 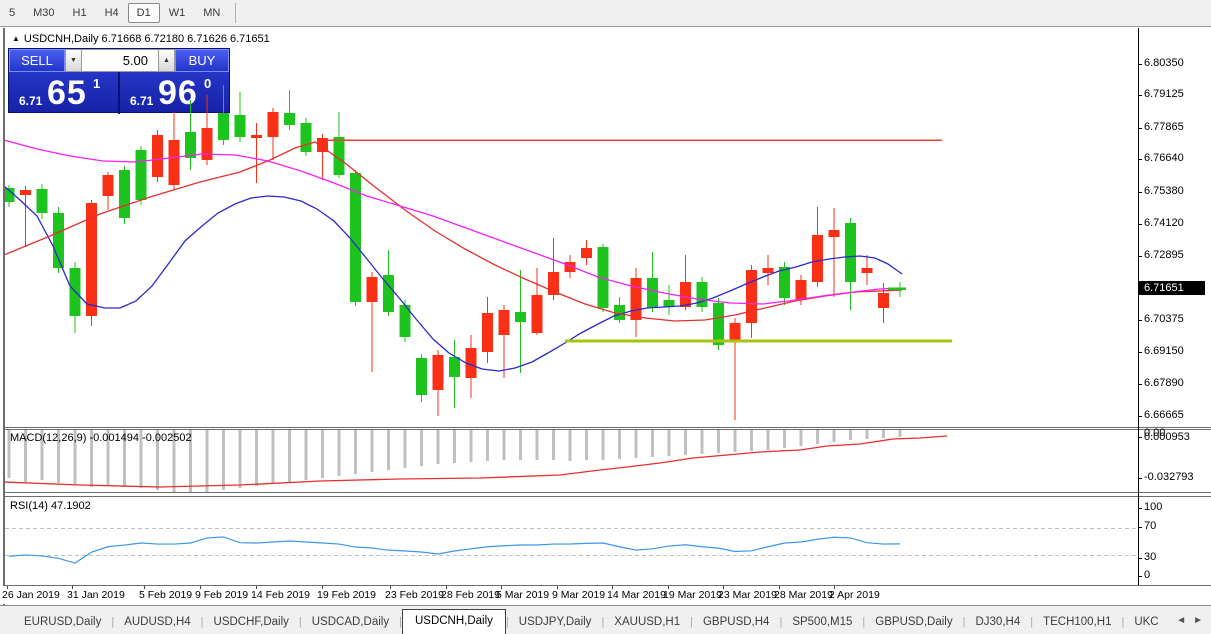 What do you see at coordinates (37, 60) in the screenshot?
I see `sell-button: SELL` at bounding box center [37, 60].